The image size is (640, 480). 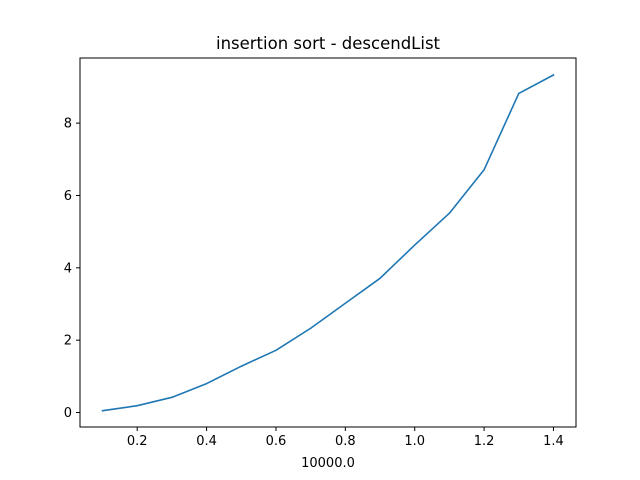 What do you see at coordinates (276, 441) in the screenshot?
I see `x-tick-label: 0.6` at bounding box center [276, 441].